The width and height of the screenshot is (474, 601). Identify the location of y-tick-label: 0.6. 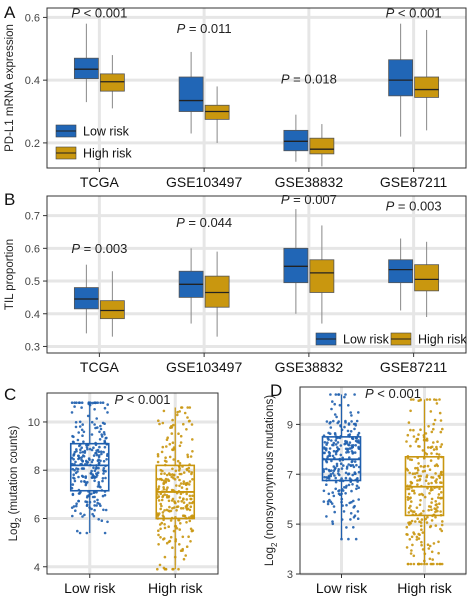
(32, 249).